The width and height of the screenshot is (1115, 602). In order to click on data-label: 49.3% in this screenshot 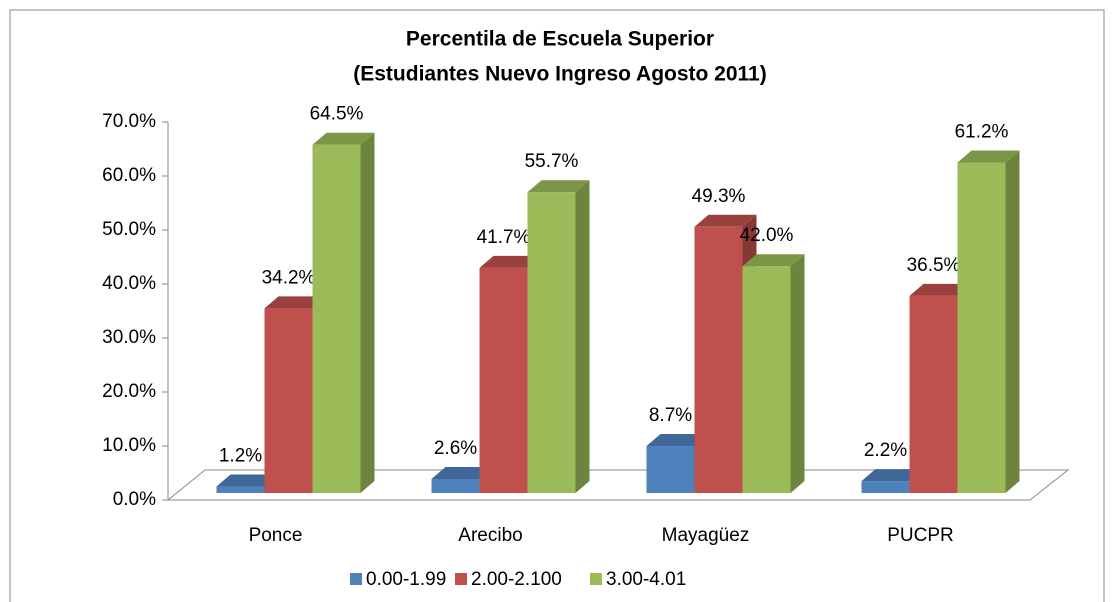, I will do `click(719, 196)`.